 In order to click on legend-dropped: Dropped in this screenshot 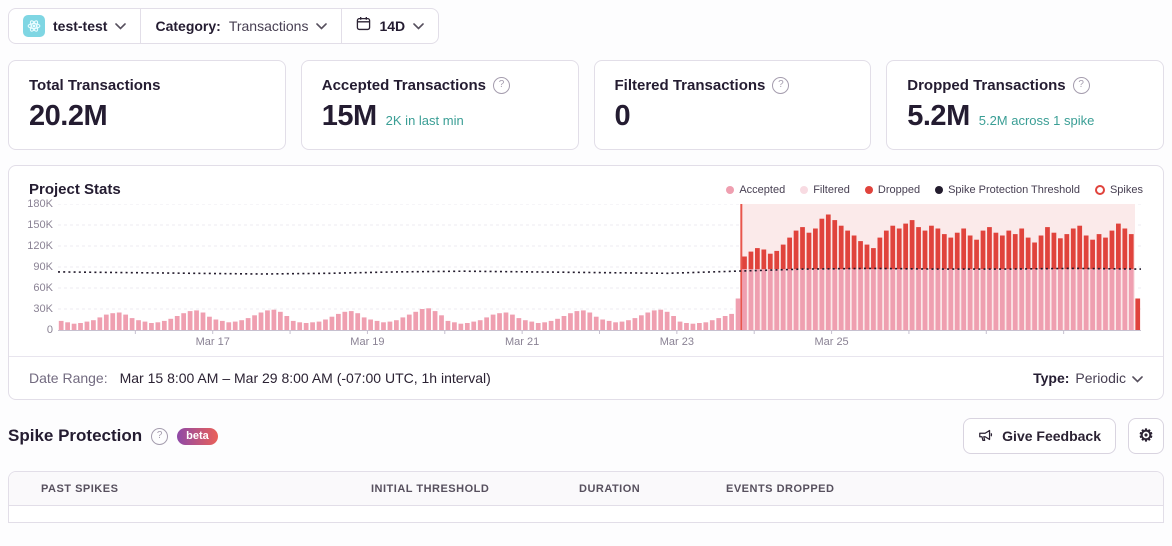, I will do `click(892, 189)`.